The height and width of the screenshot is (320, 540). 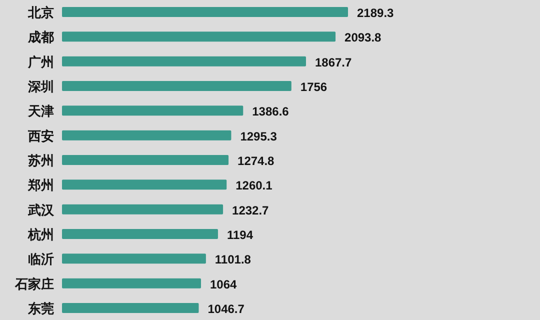 I want to click on data-label: 1756, so click(x=314, y=87).